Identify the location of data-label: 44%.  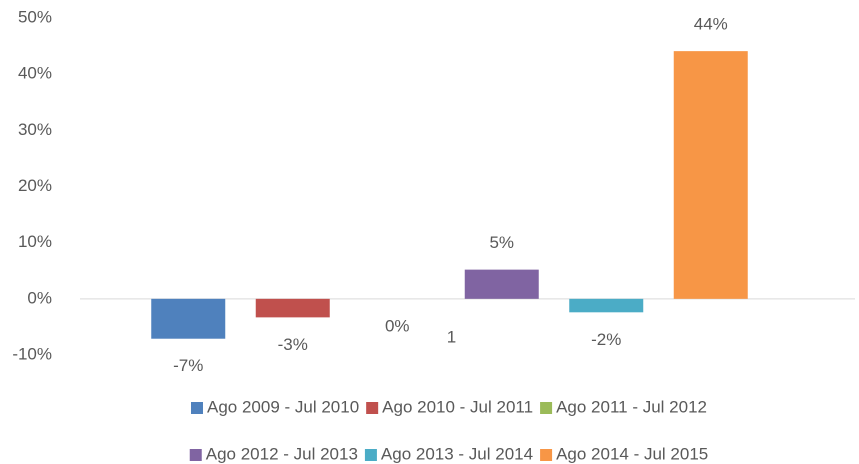
(711, 24).